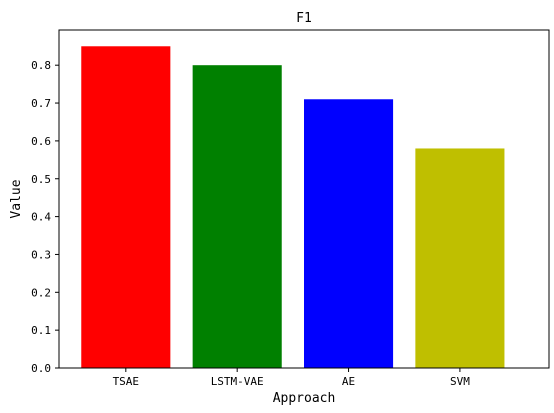  Describe the element at coordinates (237, 216) in the screenshot. I see `bar-lstm-vae` at that location.